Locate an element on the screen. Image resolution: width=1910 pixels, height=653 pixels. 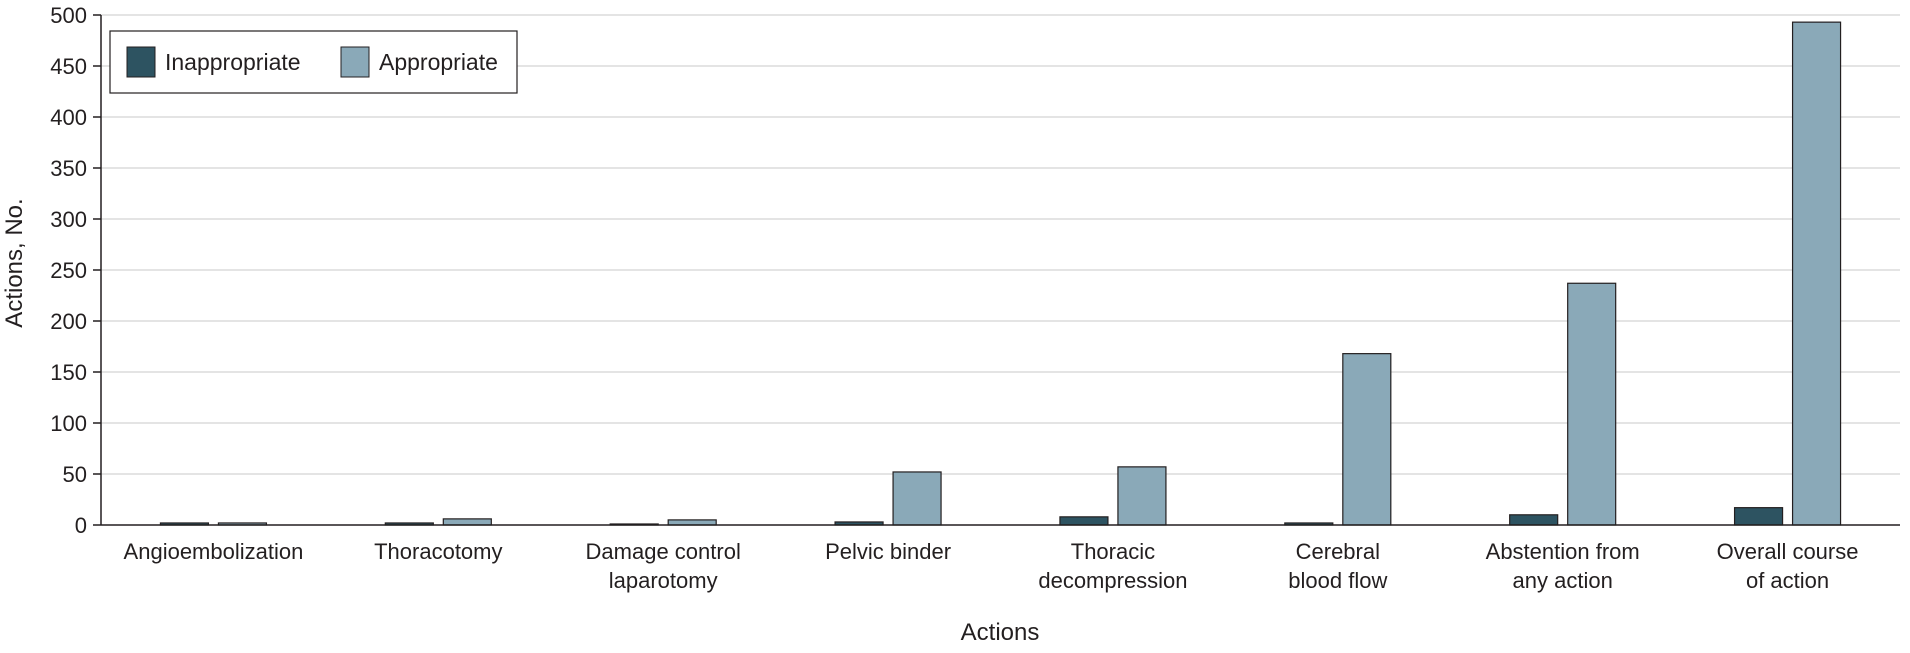
x-category-label: Thoracic is located at coordinates (1113, 551).